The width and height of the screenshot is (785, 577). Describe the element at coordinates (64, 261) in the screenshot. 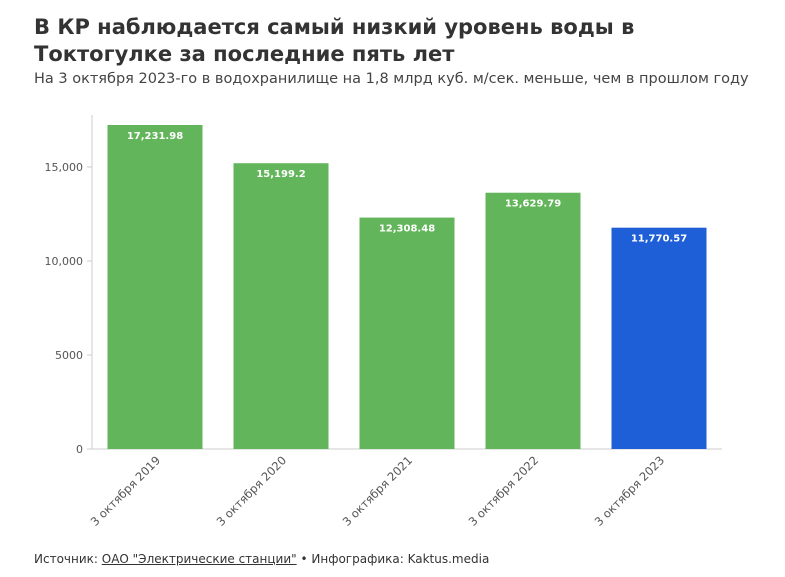

I see `y-tick-label: 10,000` at that location.